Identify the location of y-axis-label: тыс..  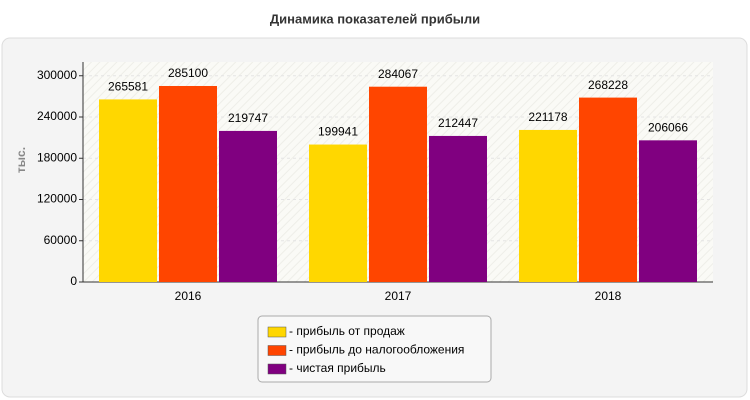
(21, 160).